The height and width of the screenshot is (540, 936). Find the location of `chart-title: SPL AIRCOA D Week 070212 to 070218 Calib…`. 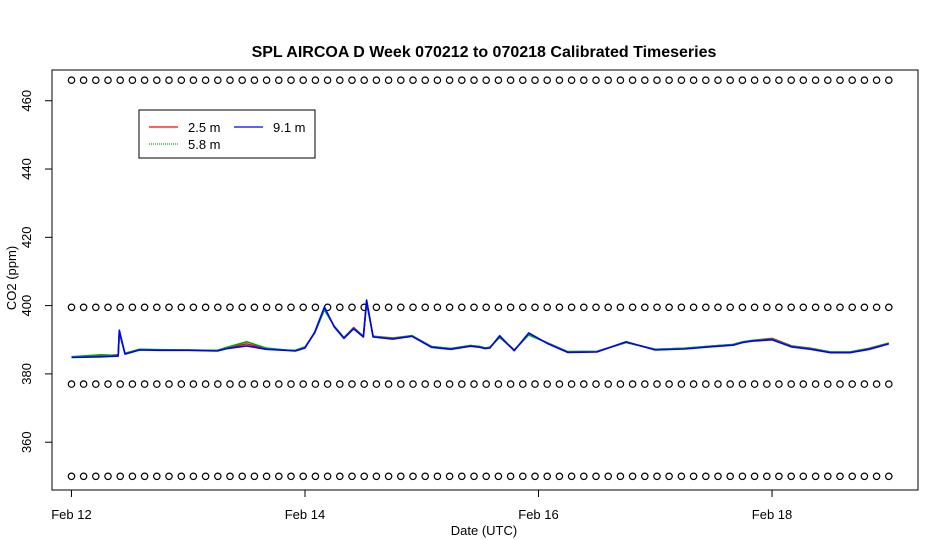

chart-title: SPL AIRCOA D Week 070212 to 070218 Calib… is located at coordinates (484, 52).